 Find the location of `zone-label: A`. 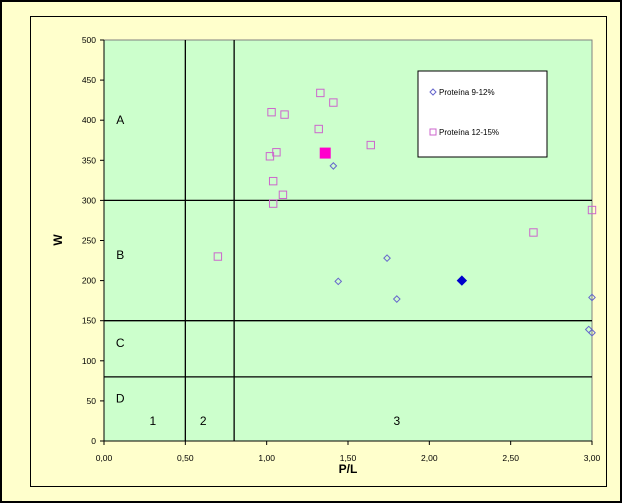

zone-label: A is located at coordinates (120, 120).